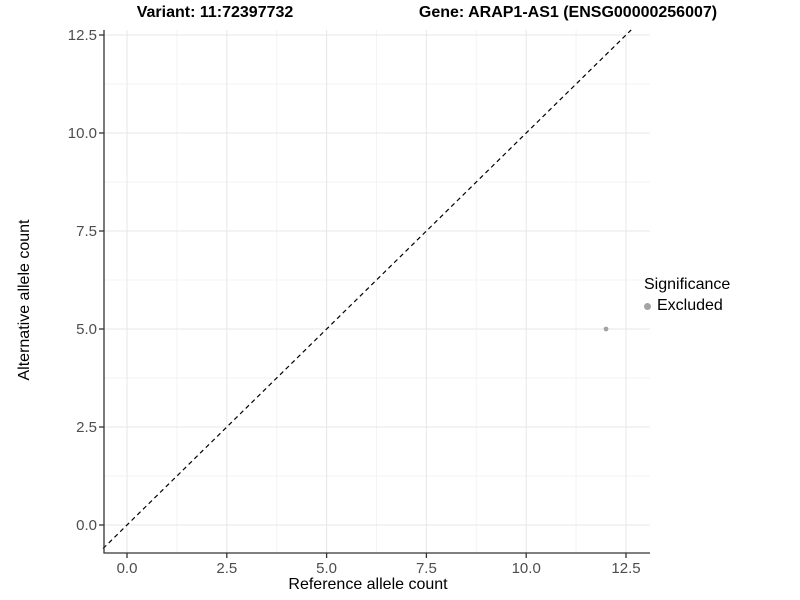  I want to click on data-point, so click(606, 329).